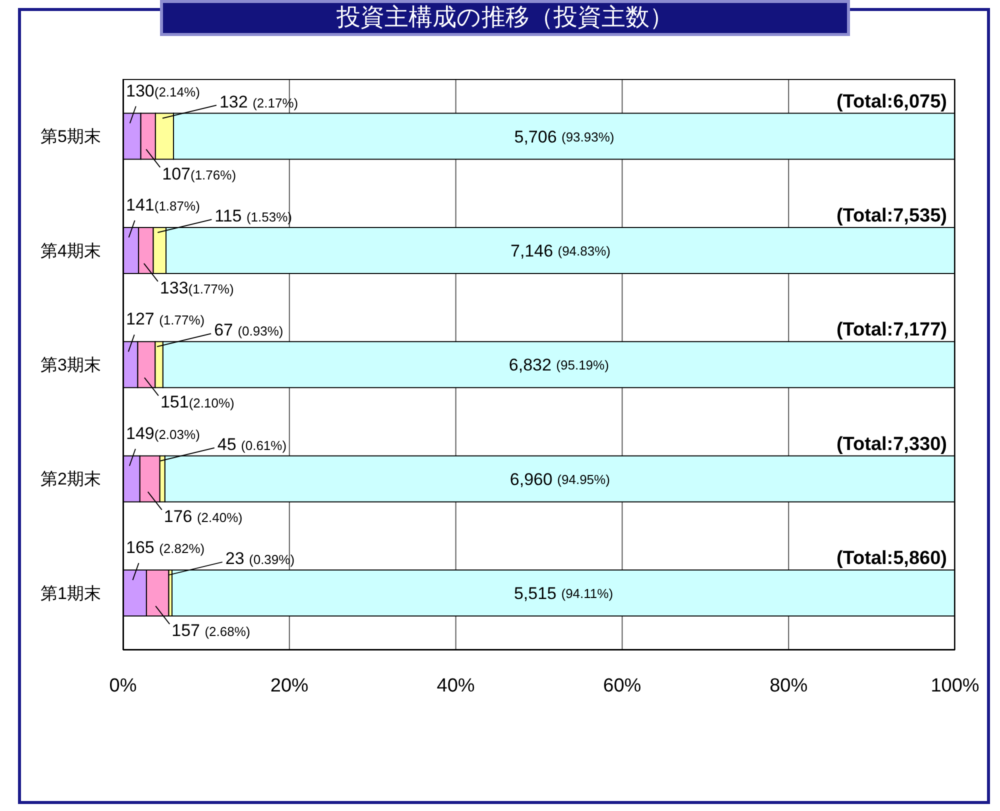  What do you see at coordinates (560, 478) in the screenshot?
I see `data-label: 6,960 (94.95%)` at bounding box center [560, 478].